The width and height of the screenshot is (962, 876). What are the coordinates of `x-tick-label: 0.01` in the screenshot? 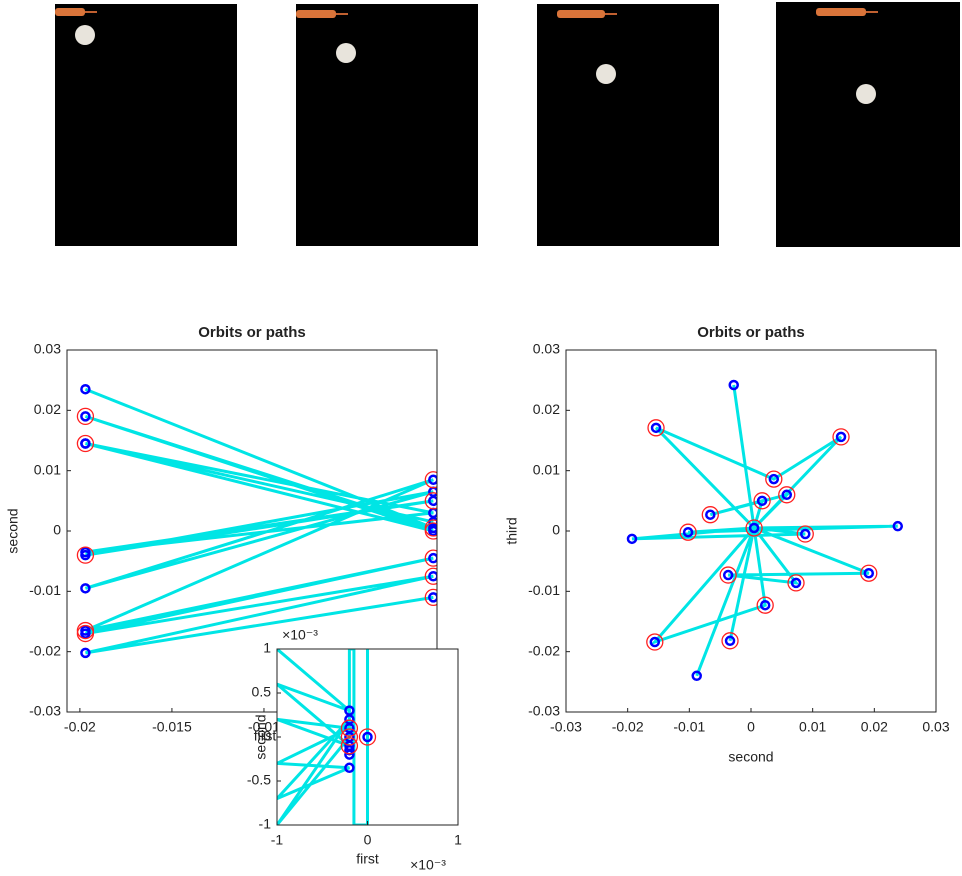 It's located at (812, 727).